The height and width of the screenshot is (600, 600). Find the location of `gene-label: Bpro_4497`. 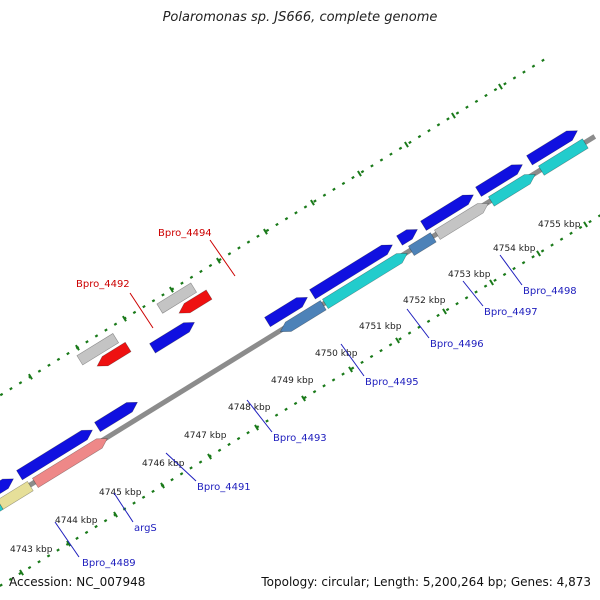

gene-label: Bpro_4497 is located at coordinates (511, 312).